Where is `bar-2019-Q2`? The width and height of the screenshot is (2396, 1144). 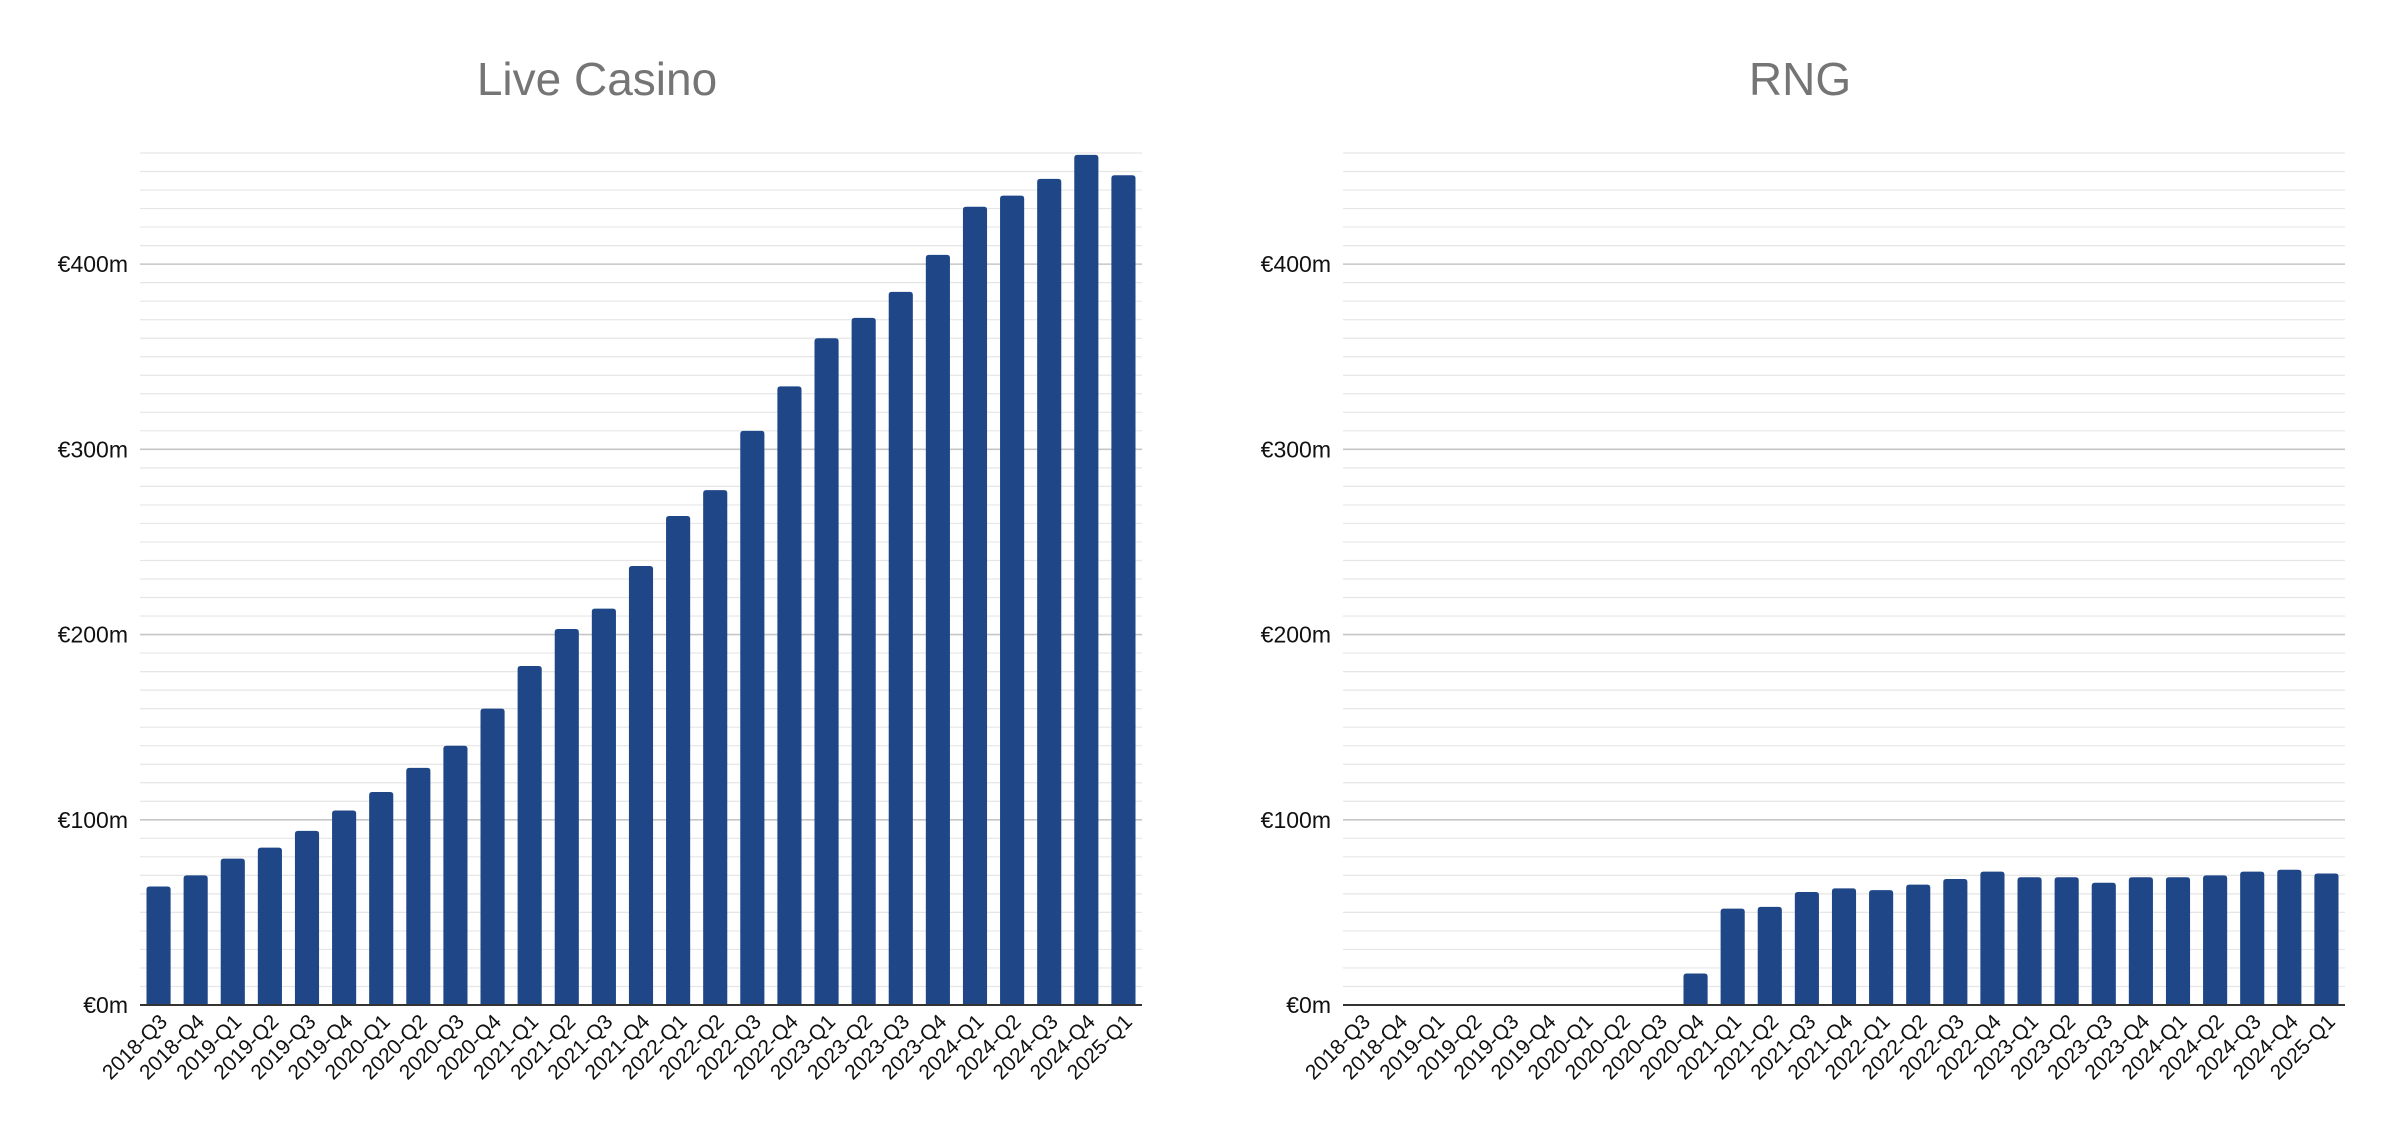
bar-2019-Q2 is located at coordinates (269, 926).